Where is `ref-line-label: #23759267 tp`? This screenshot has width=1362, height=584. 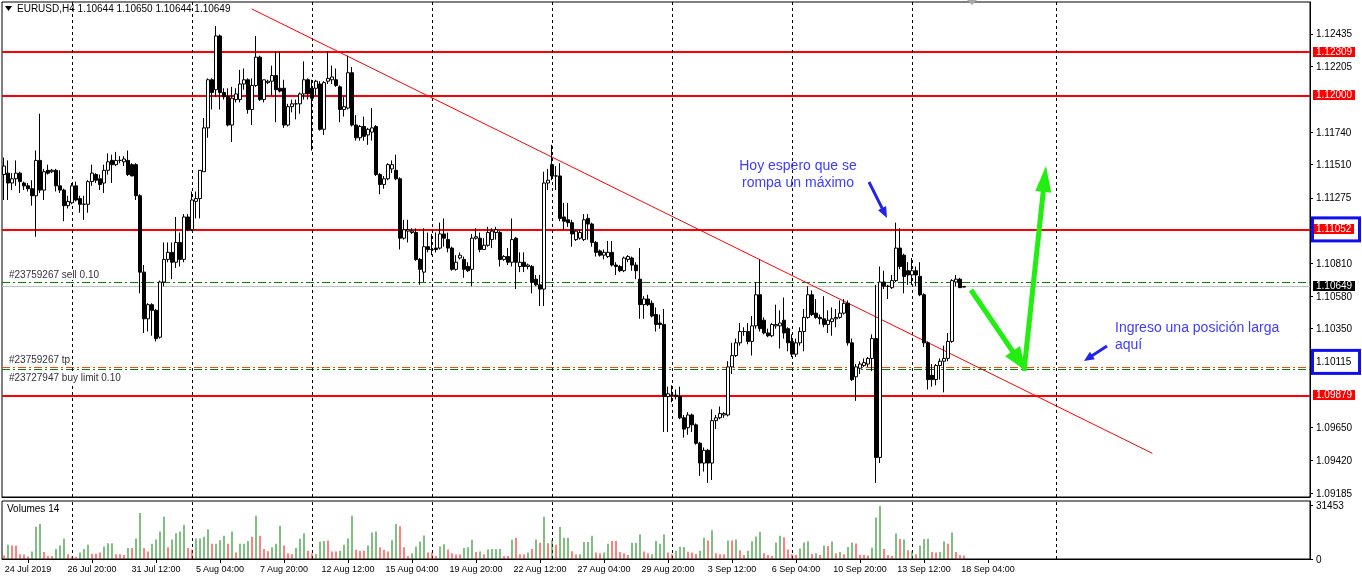 ref-line-label: #23759267 tp is located at coordinates (40, 359).